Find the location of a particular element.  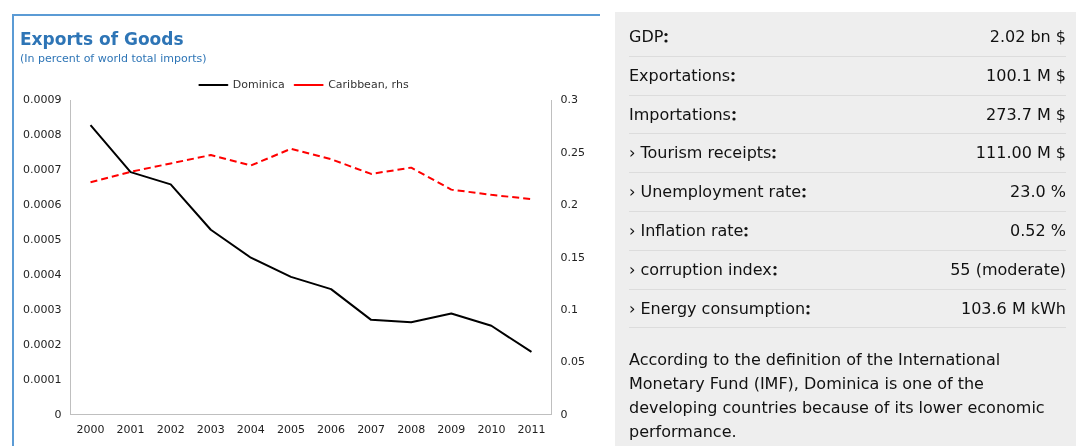

x-tick-label: 2007 is located at coordinates (371, 430).